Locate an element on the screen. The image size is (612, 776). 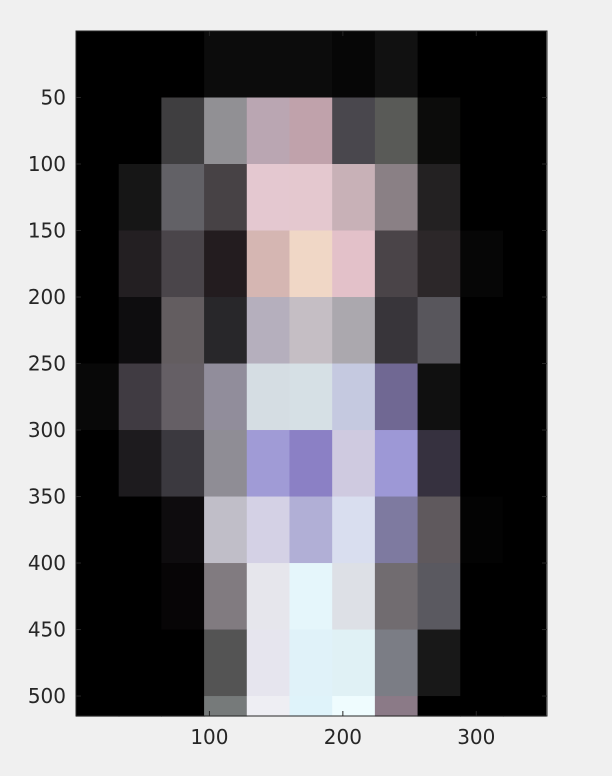
y-tick-label: 200 is located at coordinates (47, 297).